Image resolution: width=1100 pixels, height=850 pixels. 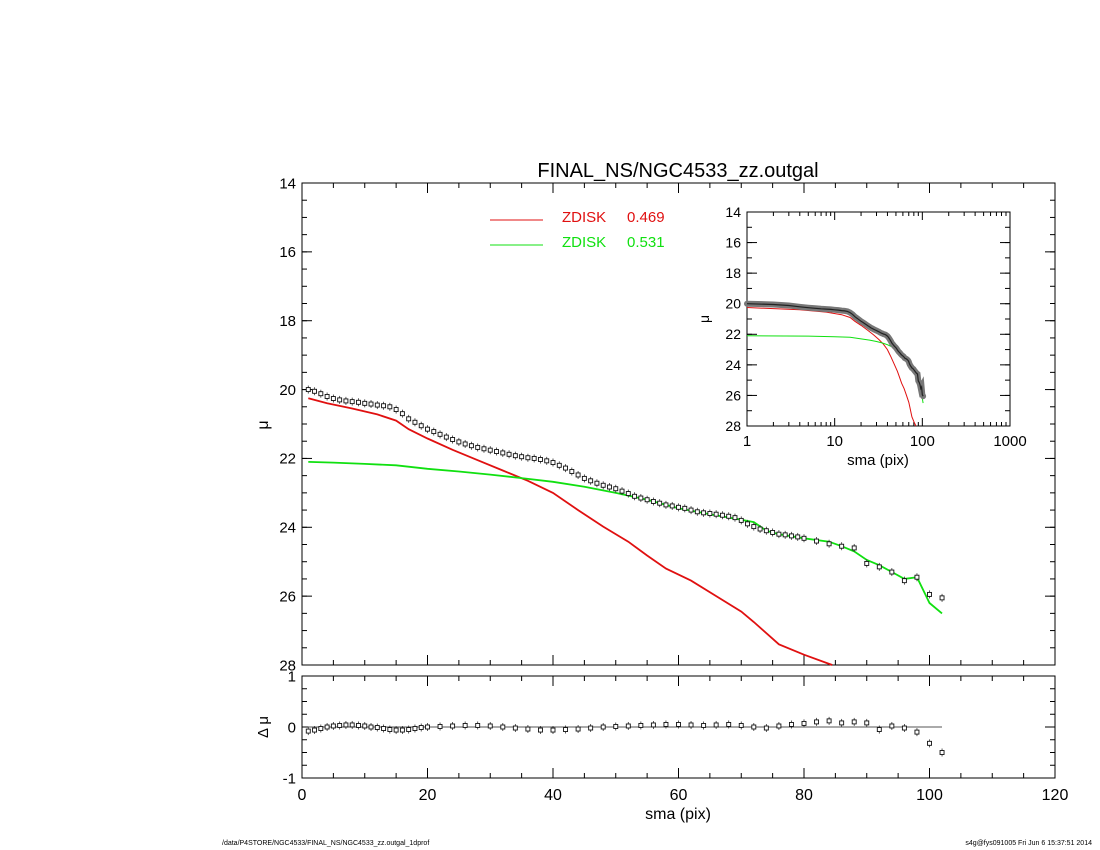 What do you see at coordinates (292, 676) in the screenshot?
I see `residual-y-tick-label: 1` at bounding box center [292, 676].